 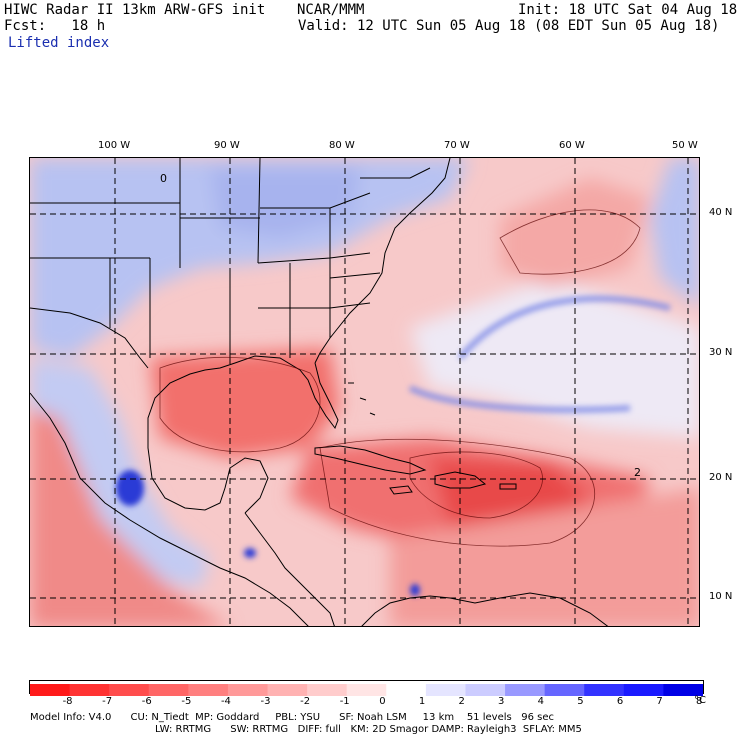 What do you see at coordinates (541, 701) in the screenshot?
I see `colorbar-tick-label: 4` at bounding box center [541, 701].